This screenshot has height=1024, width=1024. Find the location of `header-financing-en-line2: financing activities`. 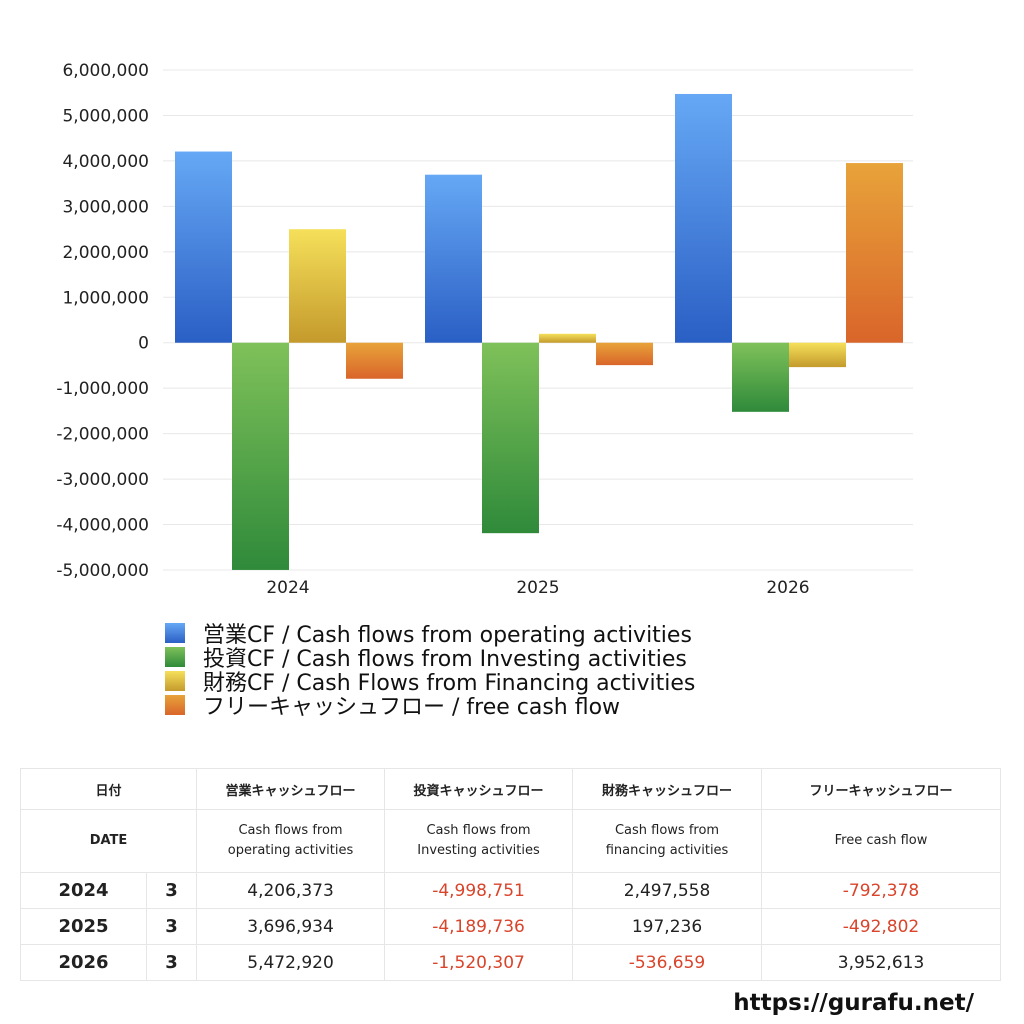

header-financing-en-line2: financing activities is located at coordinates (667, 850).